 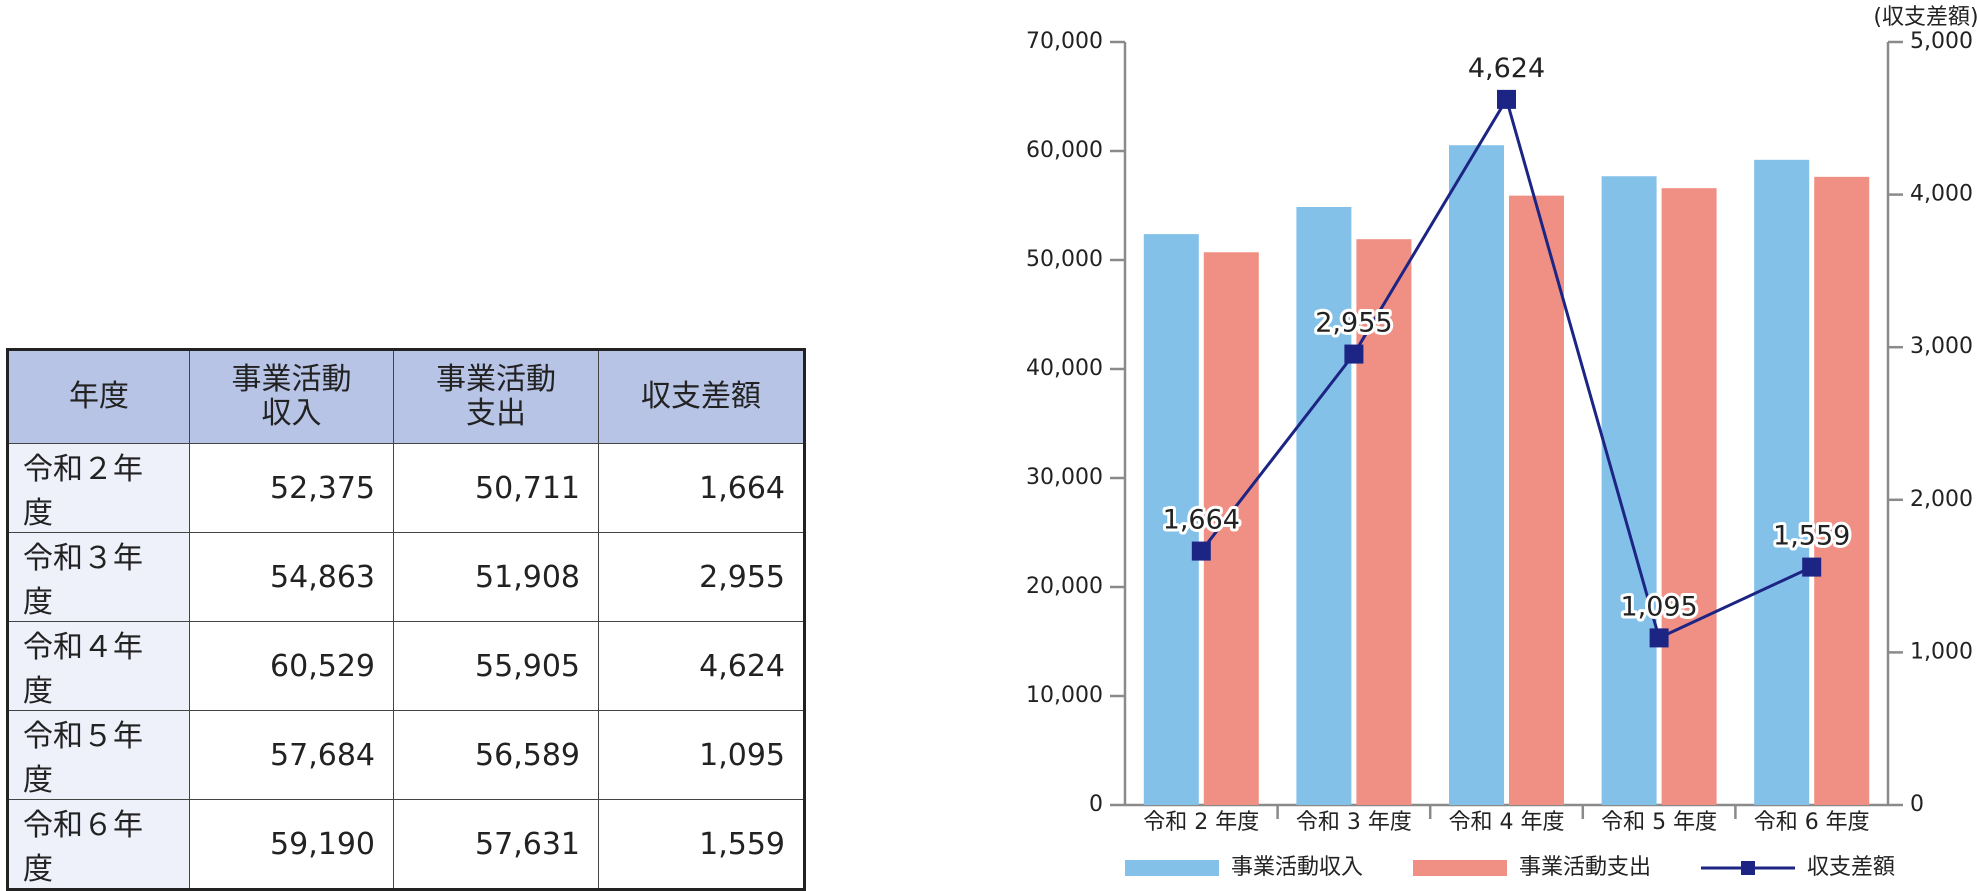 I want to click on table-cell: 4,624, so click(x=701, y=666).